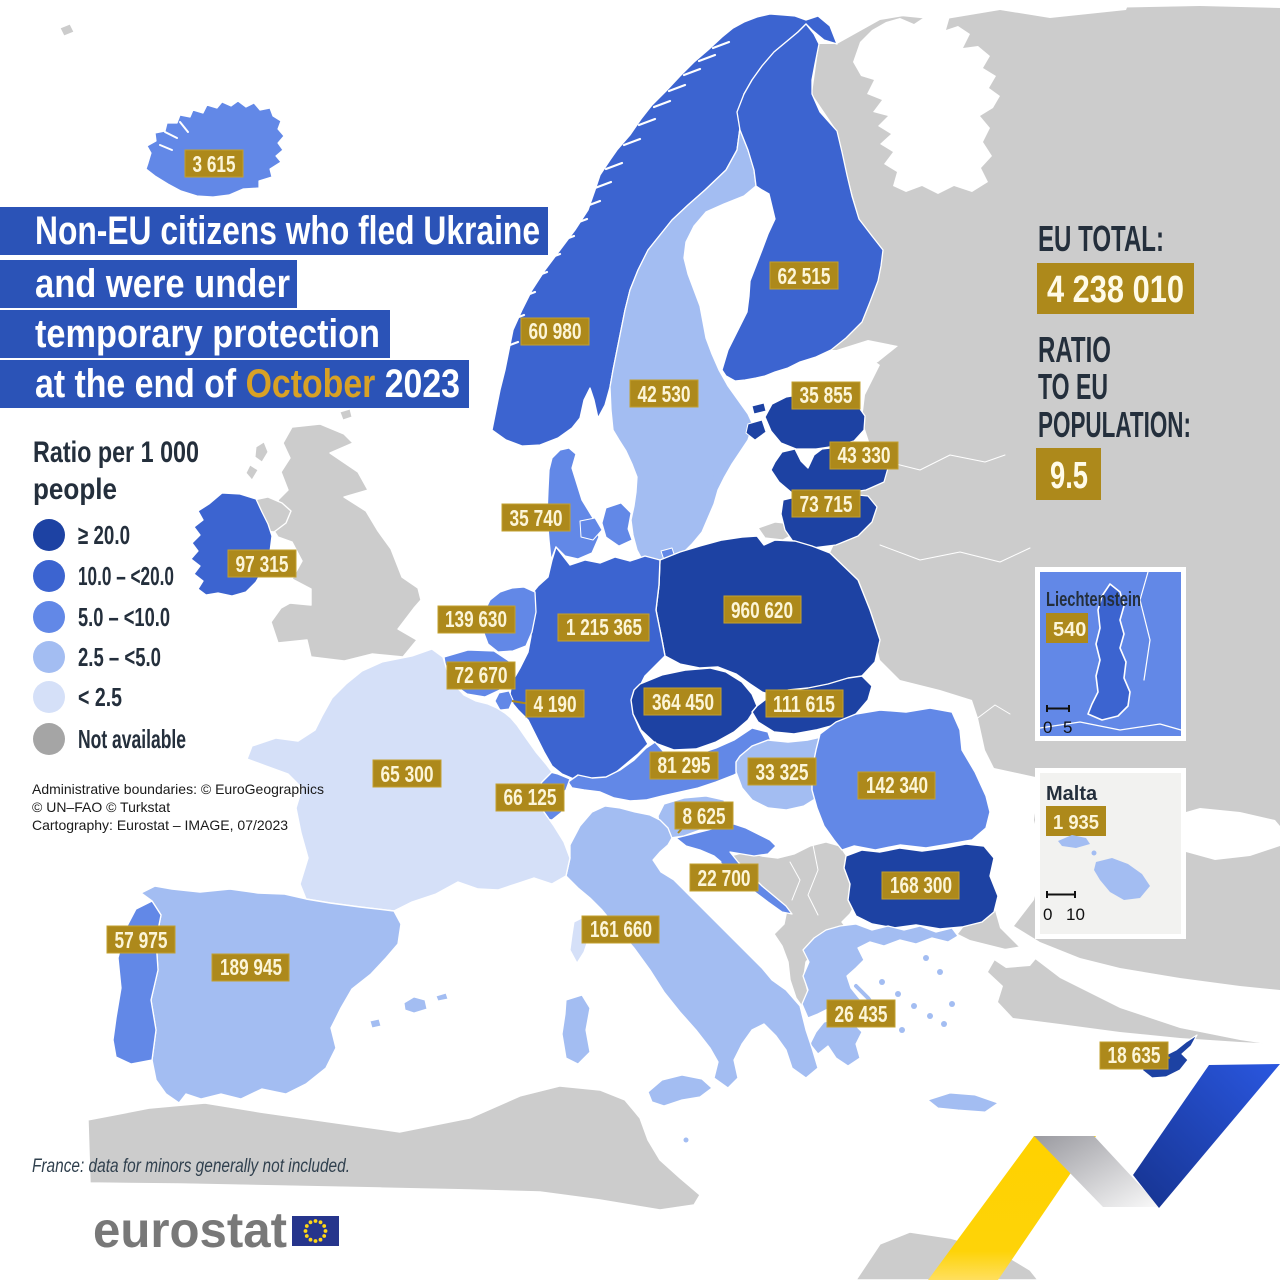 The height and width of the screenshot is (1280, 1280). Describe the element at coordinates (921, 885) in the screenshot. I see `svg-text: 168 300` at that location.